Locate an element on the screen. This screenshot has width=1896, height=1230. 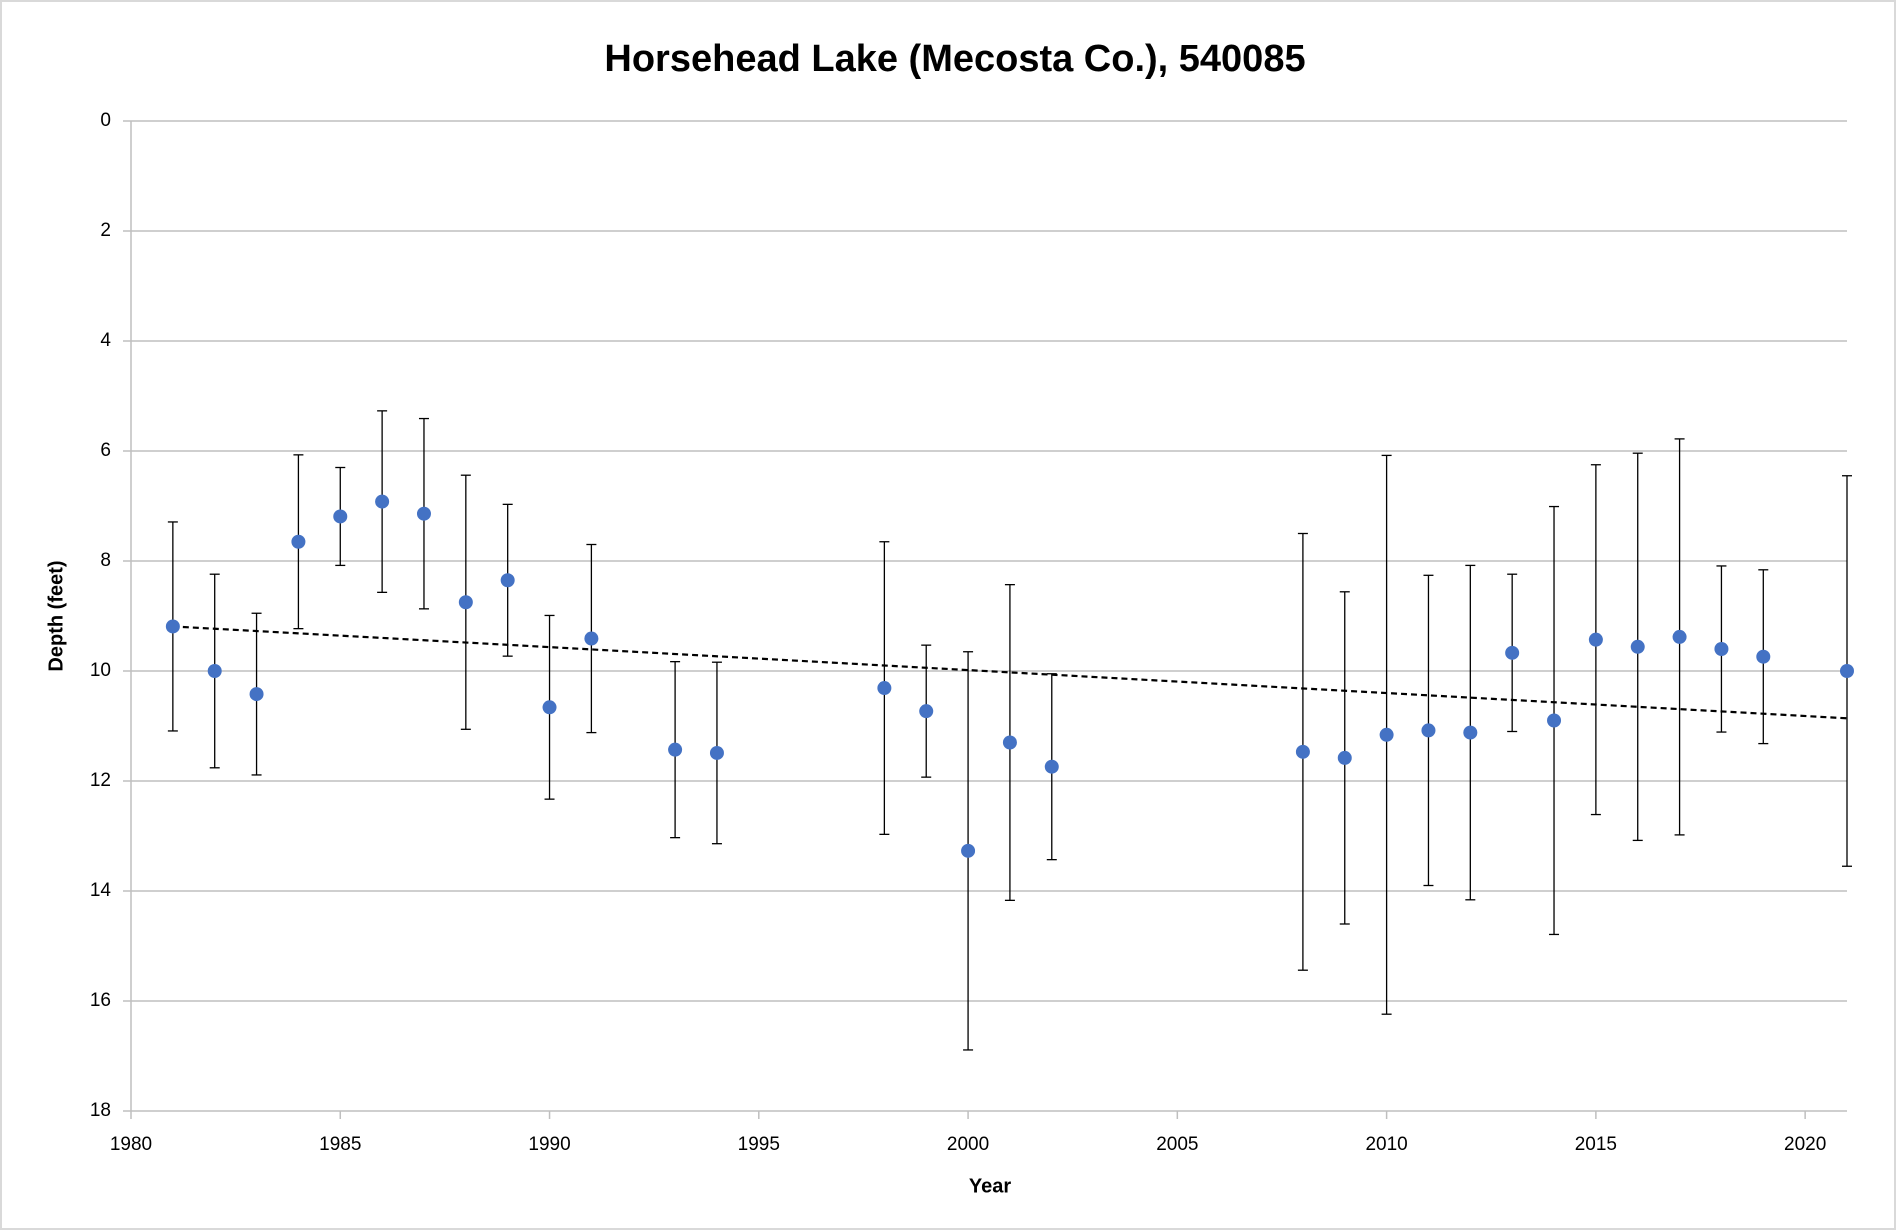
x-tick-label: 2020 is located at coordinates (1805, 1144).